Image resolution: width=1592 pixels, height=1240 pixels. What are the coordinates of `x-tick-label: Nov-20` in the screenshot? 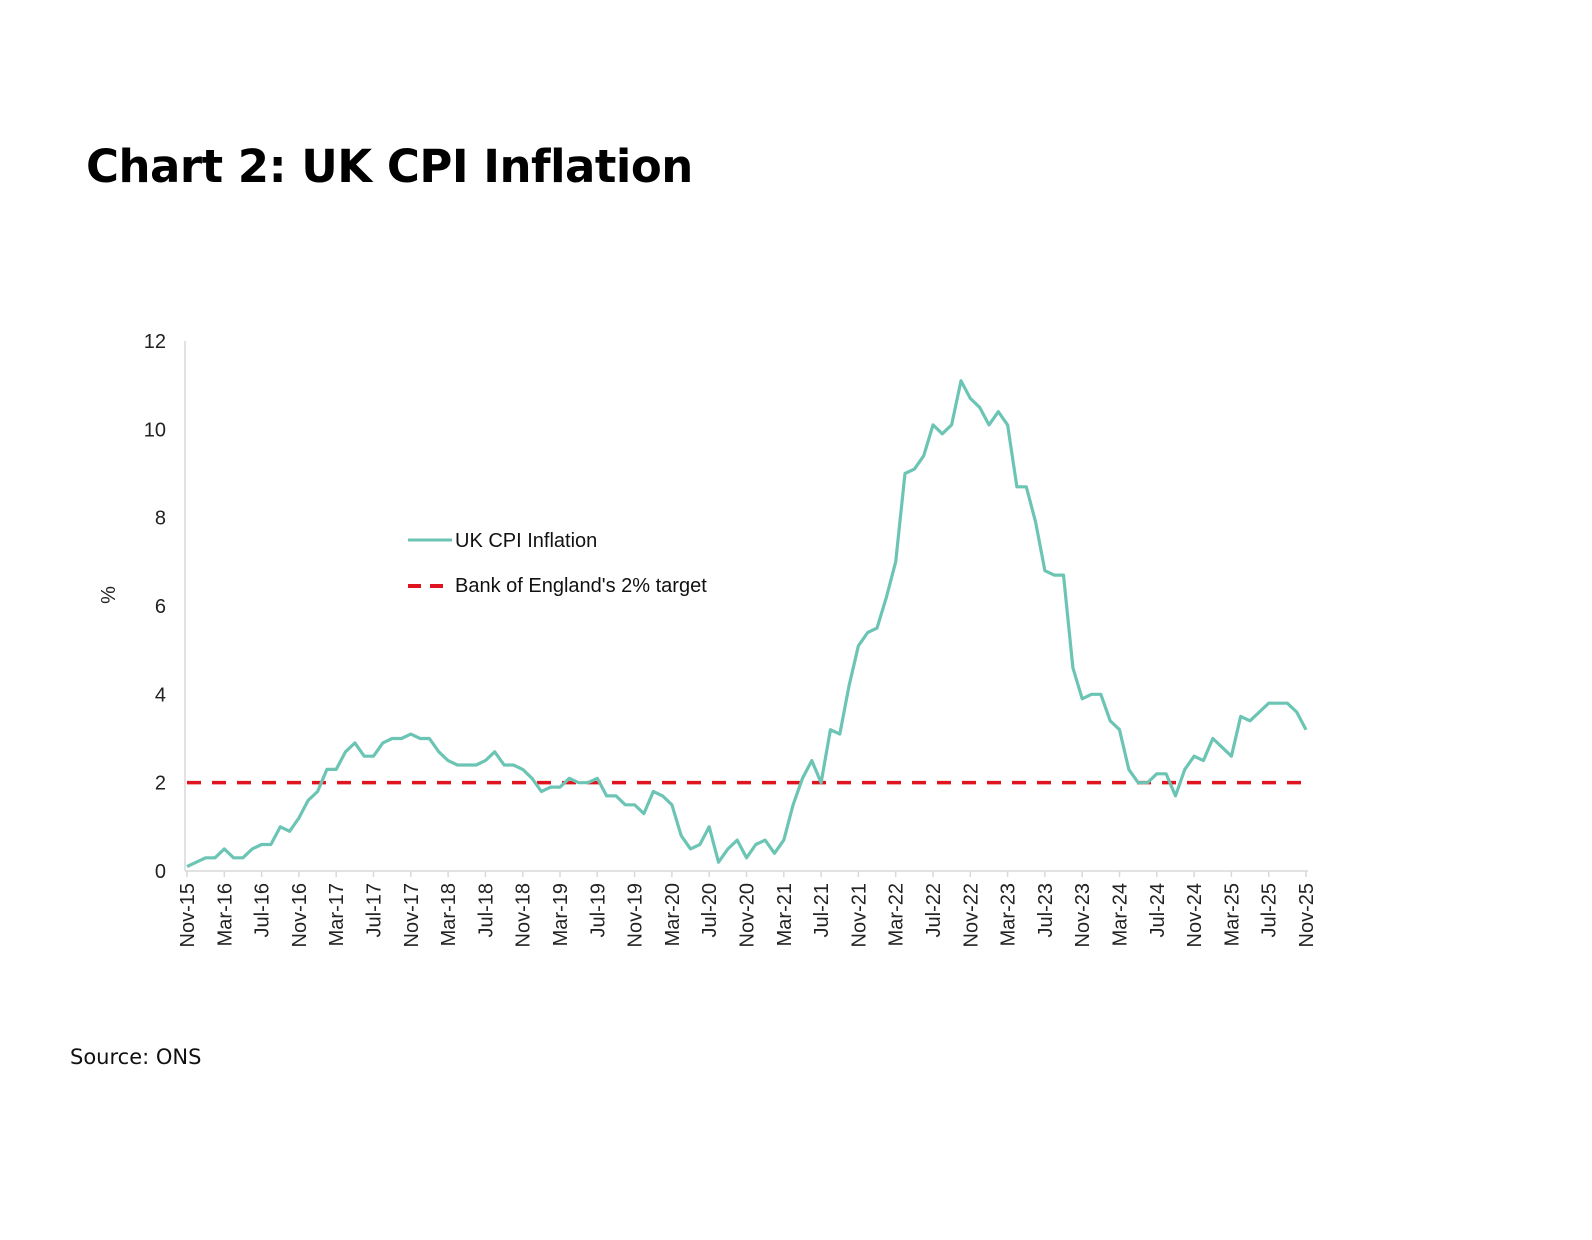 It's located at (748, 915).